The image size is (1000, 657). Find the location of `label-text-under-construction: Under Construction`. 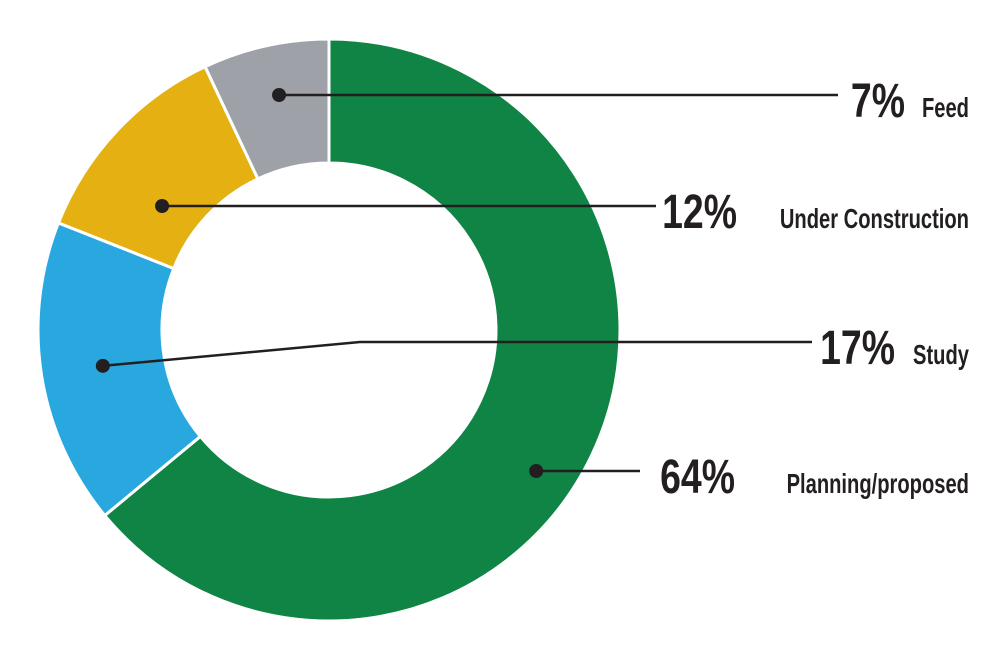

label-text-under-construction: Under Construction is located at coordinates (874, 219).